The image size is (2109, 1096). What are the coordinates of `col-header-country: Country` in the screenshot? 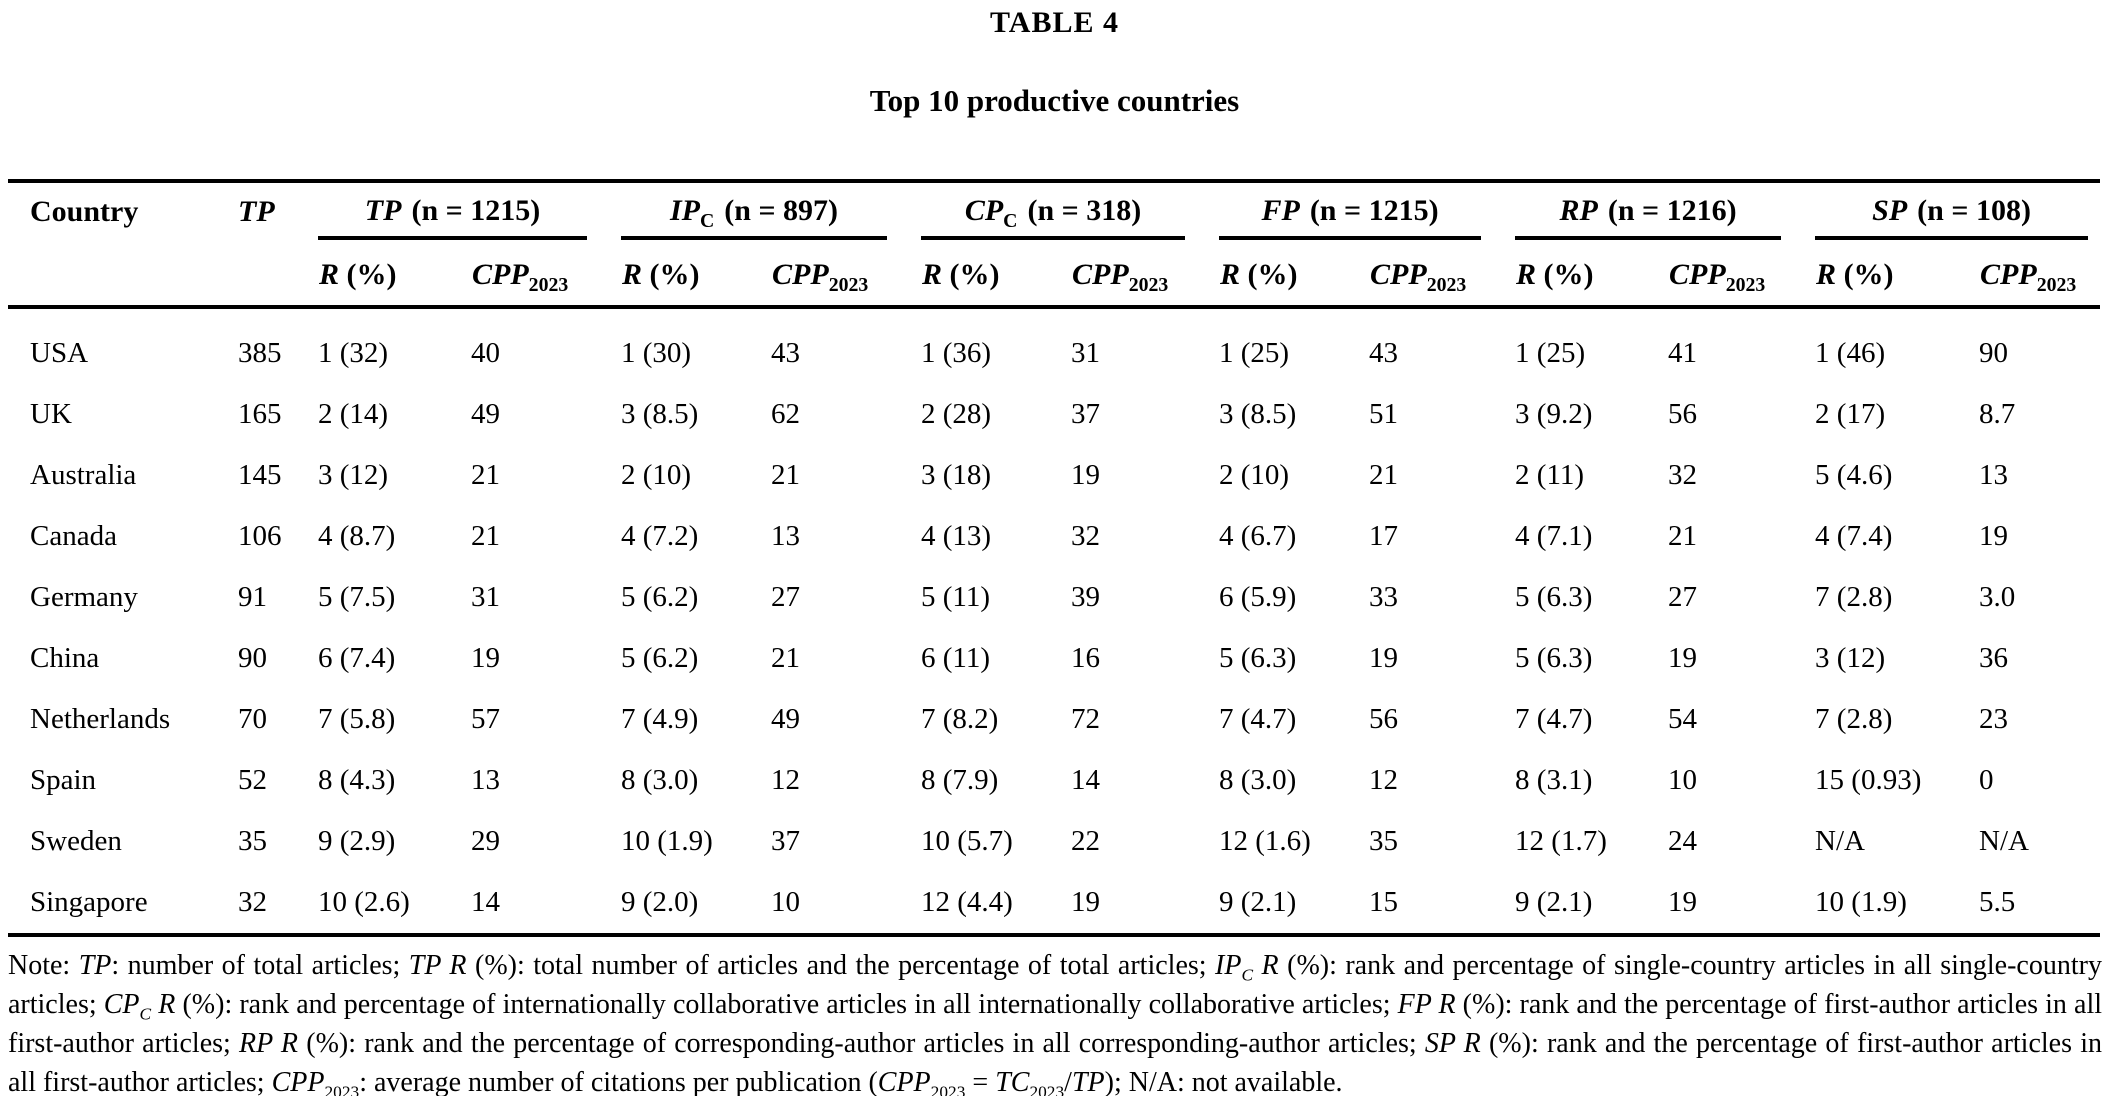 It's located at (120, 245).